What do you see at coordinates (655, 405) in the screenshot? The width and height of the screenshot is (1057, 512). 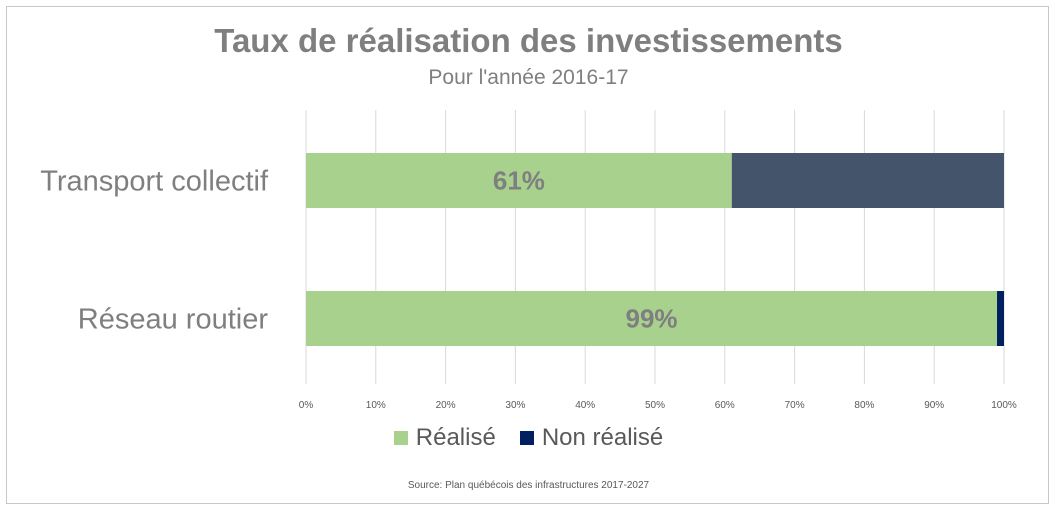 I see `x-tick-label: 50%` at bounding box center [655, 405].